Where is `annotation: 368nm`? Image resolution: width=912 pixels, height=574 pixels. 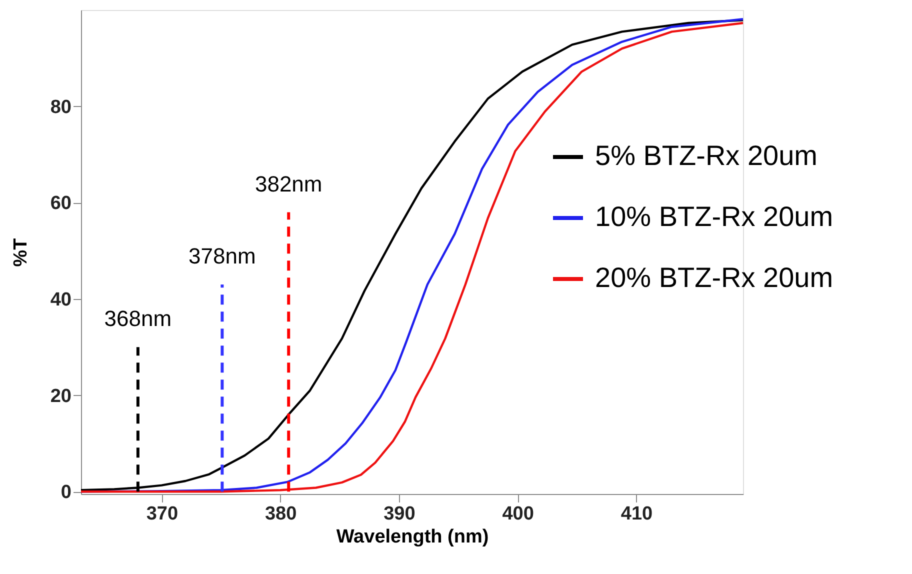
annotation: 368nm is located at coordinates (138, 319).